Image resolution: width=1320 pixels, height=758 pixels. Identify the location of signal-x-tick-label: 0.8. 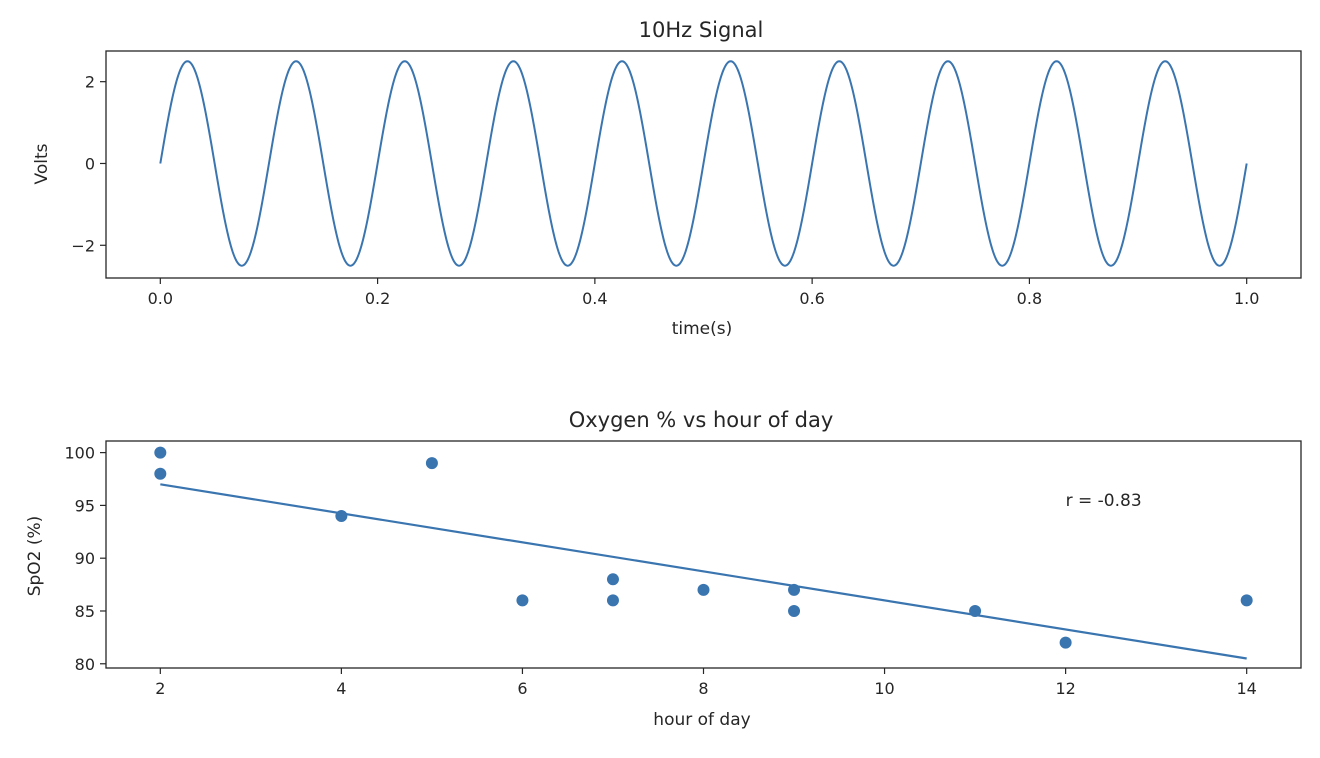
(1029, 298).